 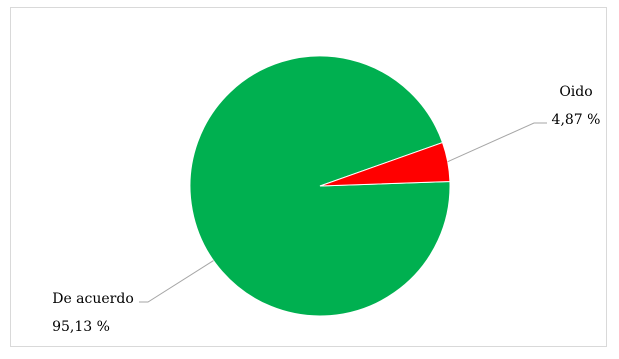 I want to click on leader-line-oido, so click(x=497, y=142).